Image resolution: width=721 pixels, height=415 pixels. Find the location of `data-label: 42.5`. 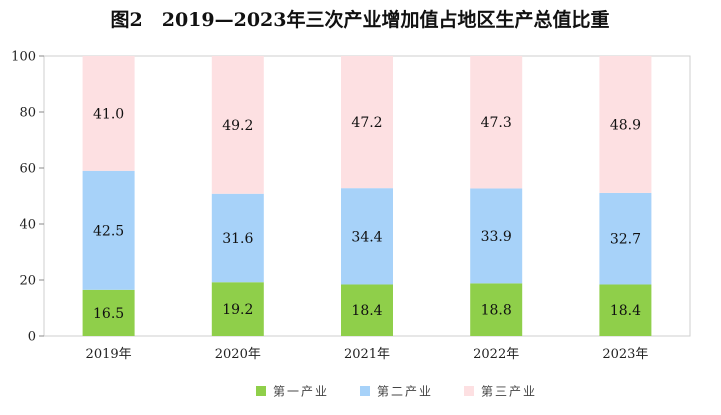

data-label: 42.5 is located at coordinates (108, 231).